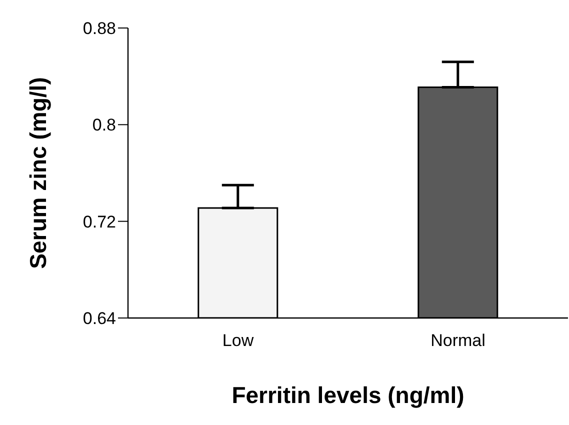  What do you see at coordinates (348, 395) in the screenshot?
I see `x-axis-title: Ferritin levels (ng/ml)` at bounding box center [348, 395].